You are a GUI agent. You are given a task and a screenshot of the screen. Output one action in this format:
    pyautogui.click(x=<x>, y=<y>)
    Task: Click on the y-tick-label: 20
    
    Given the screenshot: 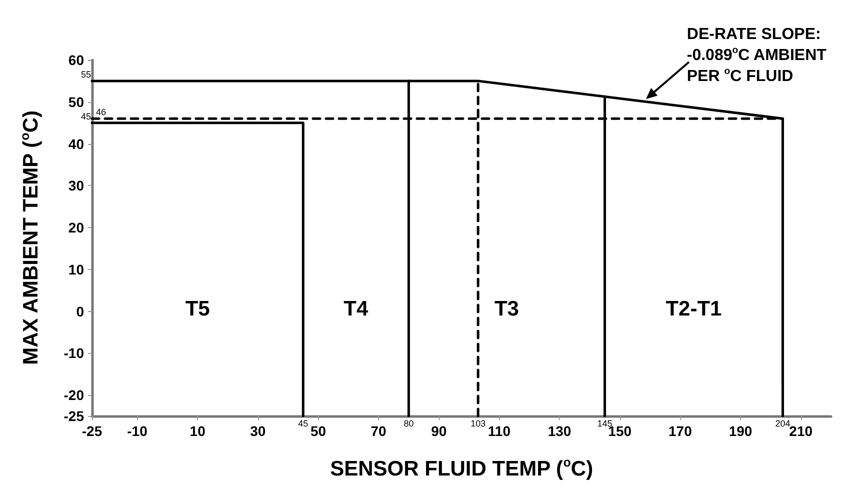 What is the action you would take?
    pyautogui.click(x=76, y=228)
    